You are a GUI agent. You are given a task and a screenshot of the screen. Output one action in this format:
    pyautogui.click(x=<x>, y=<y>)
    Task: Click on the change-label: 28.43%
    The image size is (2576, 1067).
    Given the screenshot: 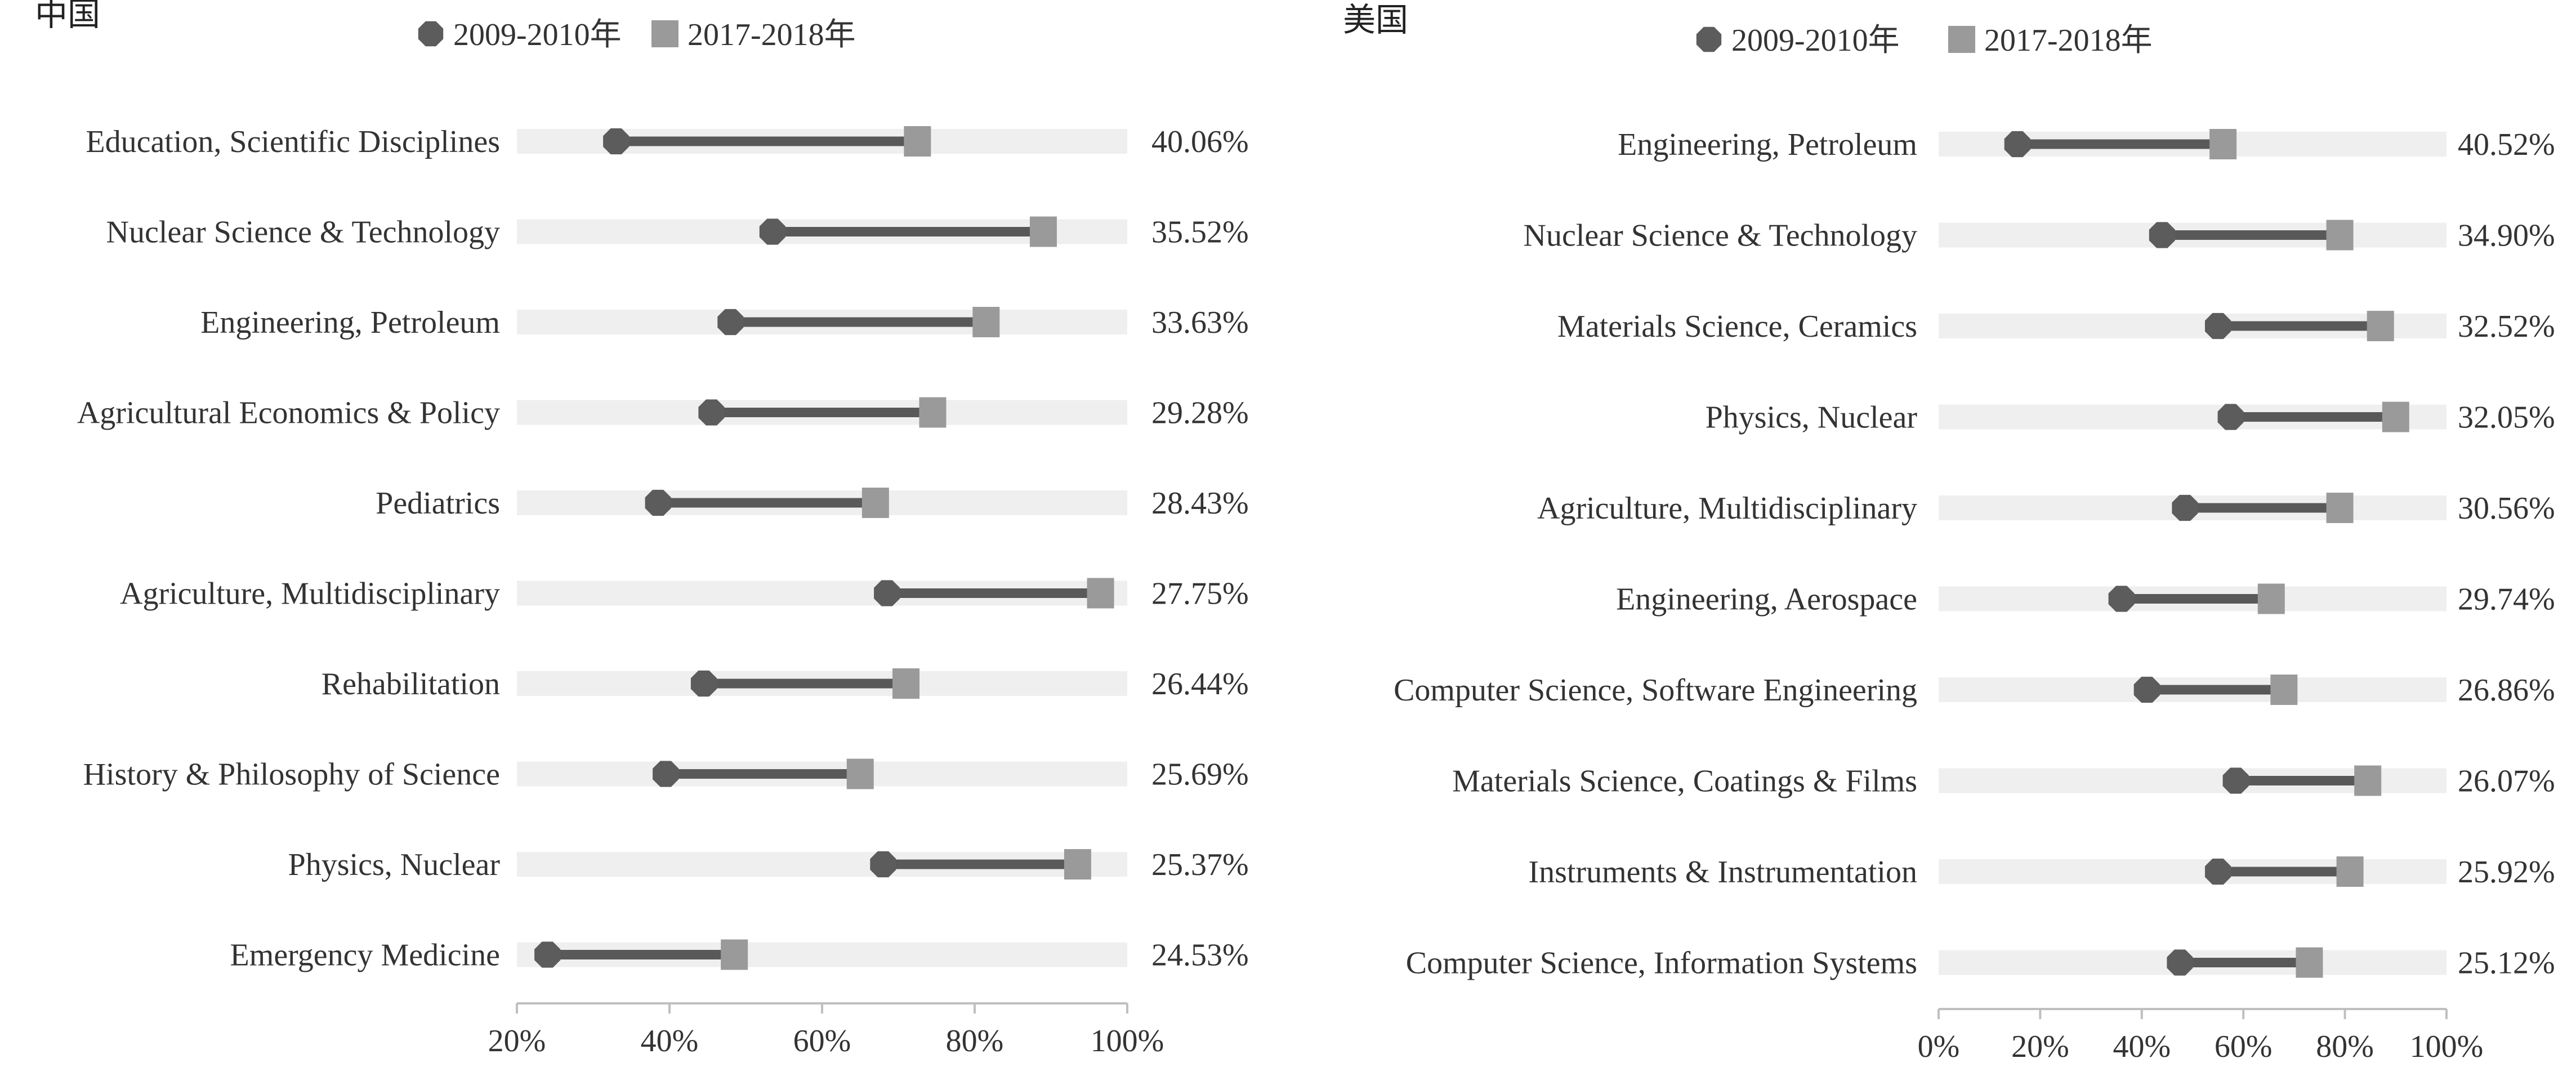 What is the action you would take?
    pyautogui.click(x=1200, y=503)
    